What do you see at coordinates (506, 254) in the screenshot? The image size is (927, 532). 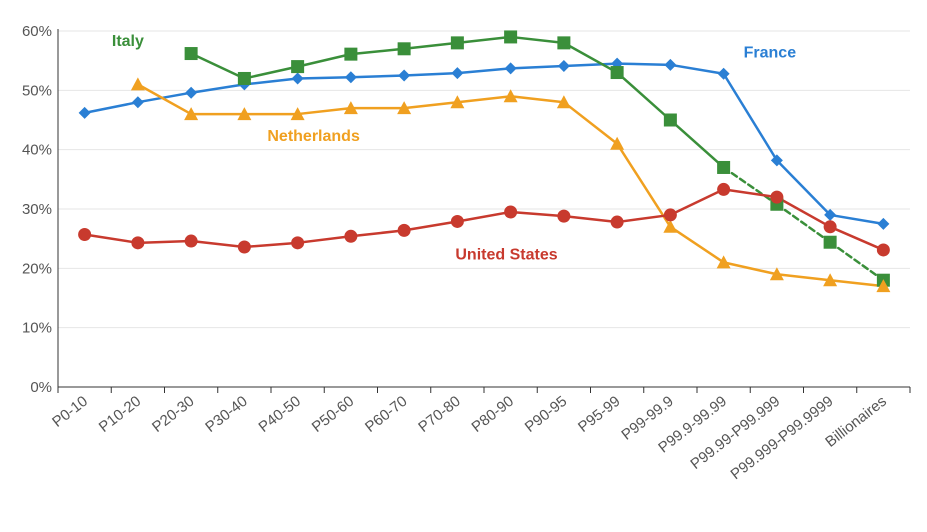 I see `series-label-united-states: United States` at bounding box center [506, 254].